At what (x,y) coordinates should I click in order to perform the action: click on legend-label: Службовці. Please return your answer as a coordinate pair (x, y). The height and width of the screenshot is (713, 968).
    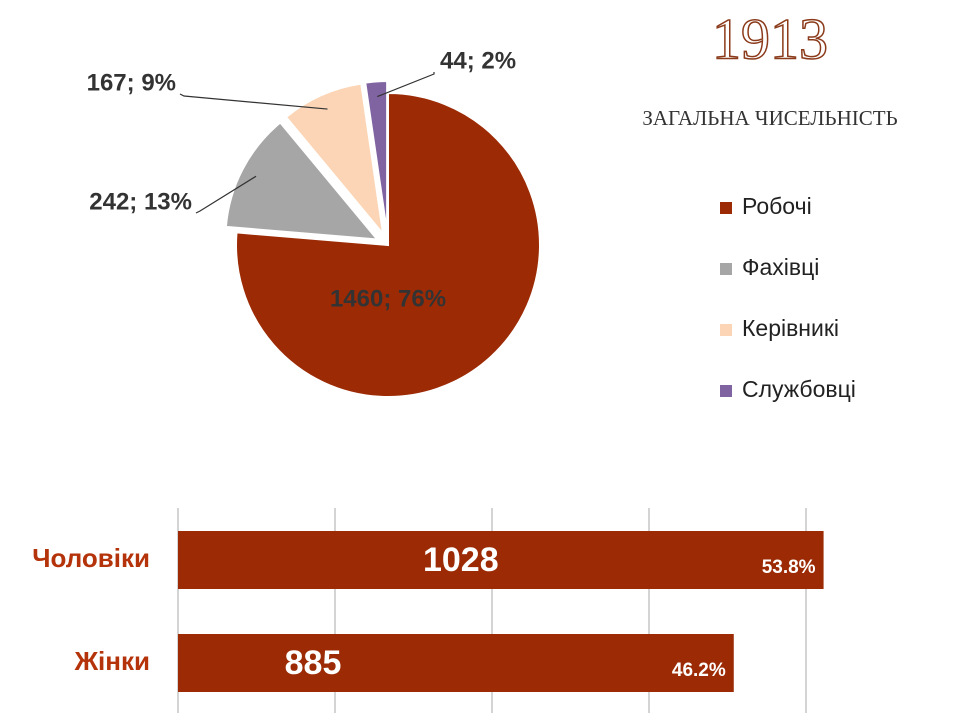
    Looking at the image, I should click on (799, 389).